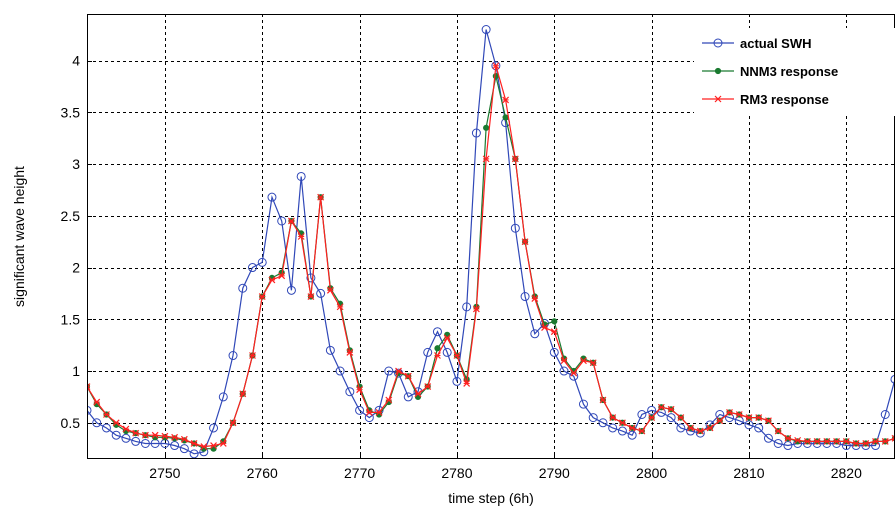  I want to click on x-tick-label: 2770, so click(359, 473).